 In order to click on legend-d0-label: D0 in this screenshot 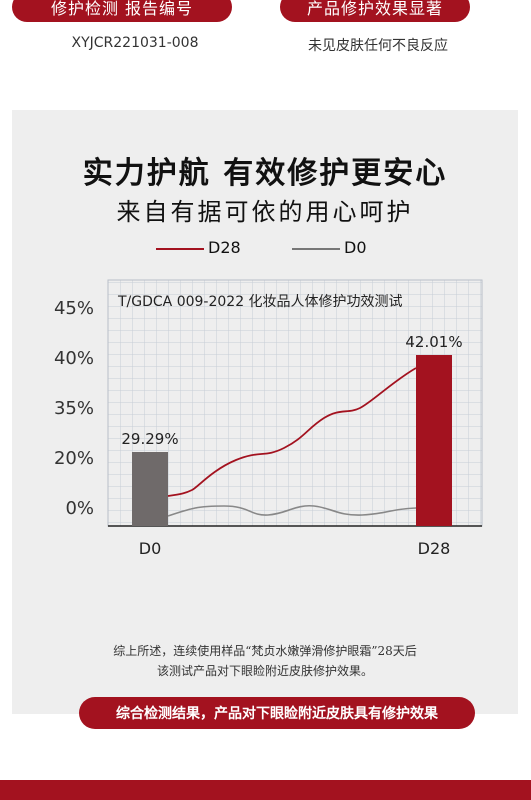, I will do `click(355, 247)`.